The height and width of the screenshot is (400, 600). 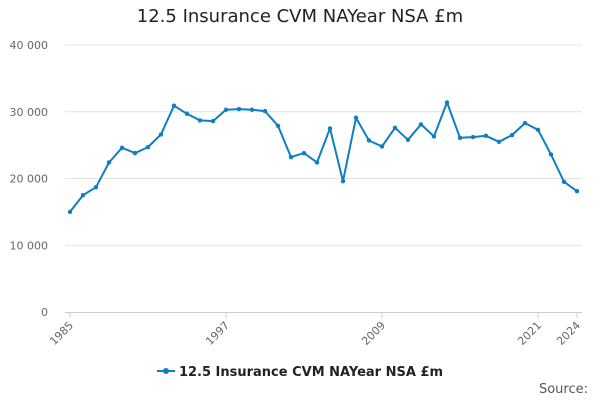 What do you see at coordinates (29, 112) in the screenshot?
I see `y-tick-label: 30 000` at bounding box center [29, 112].